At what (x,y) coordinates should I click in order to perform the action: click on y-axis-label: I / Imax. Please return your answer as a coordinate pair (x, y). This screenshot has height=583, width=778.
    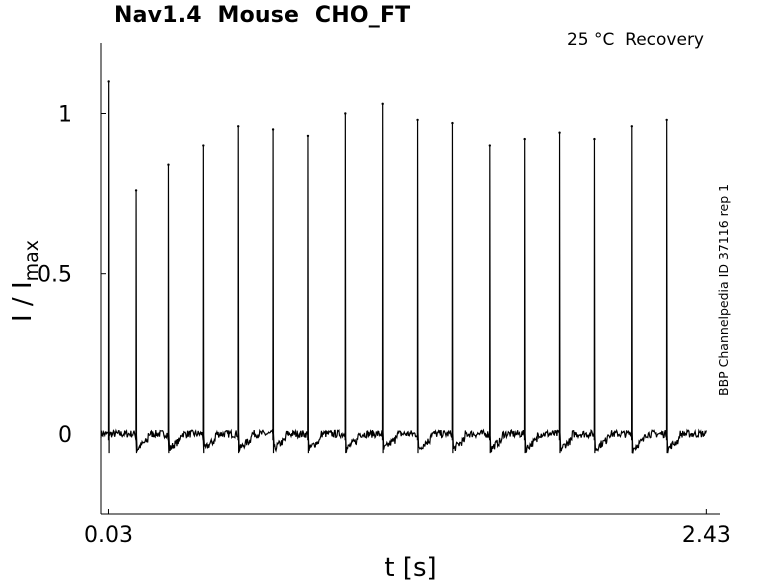
    Looking at the image, I should click on (25, 281).